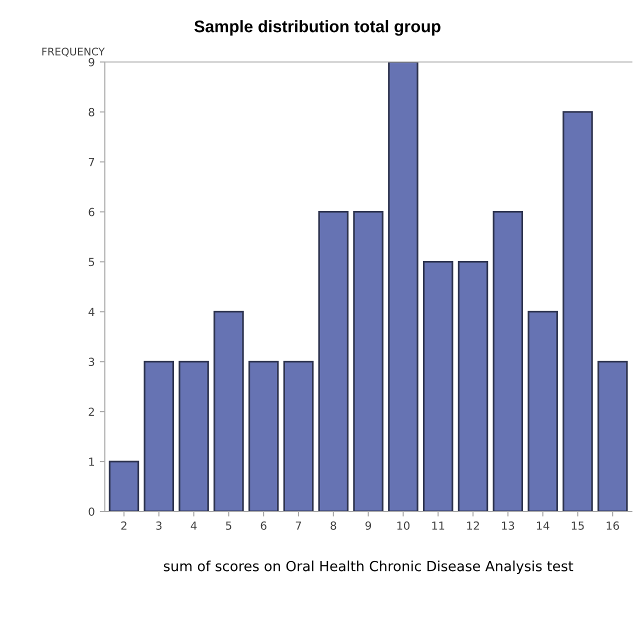 The image size is (635, 620). Describe the element at coordinates (193, 526) in the screenshot. I see `x-tick-label: 4` at that location.